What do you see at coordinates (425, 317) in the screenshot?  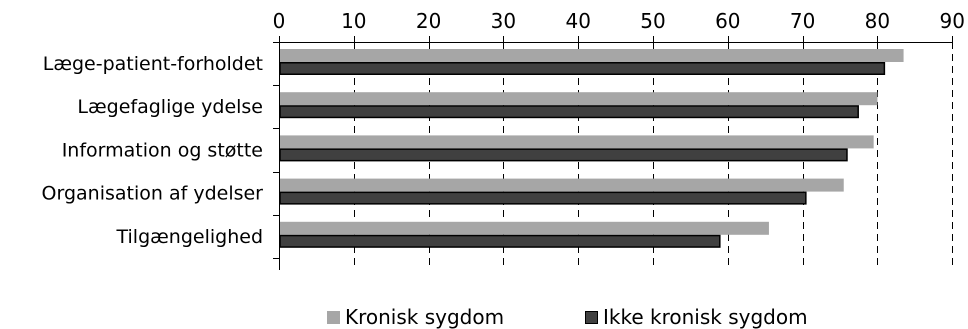 I see `legend-label-series-1: Kronisk sygdom` at bounding box center [425, 317].